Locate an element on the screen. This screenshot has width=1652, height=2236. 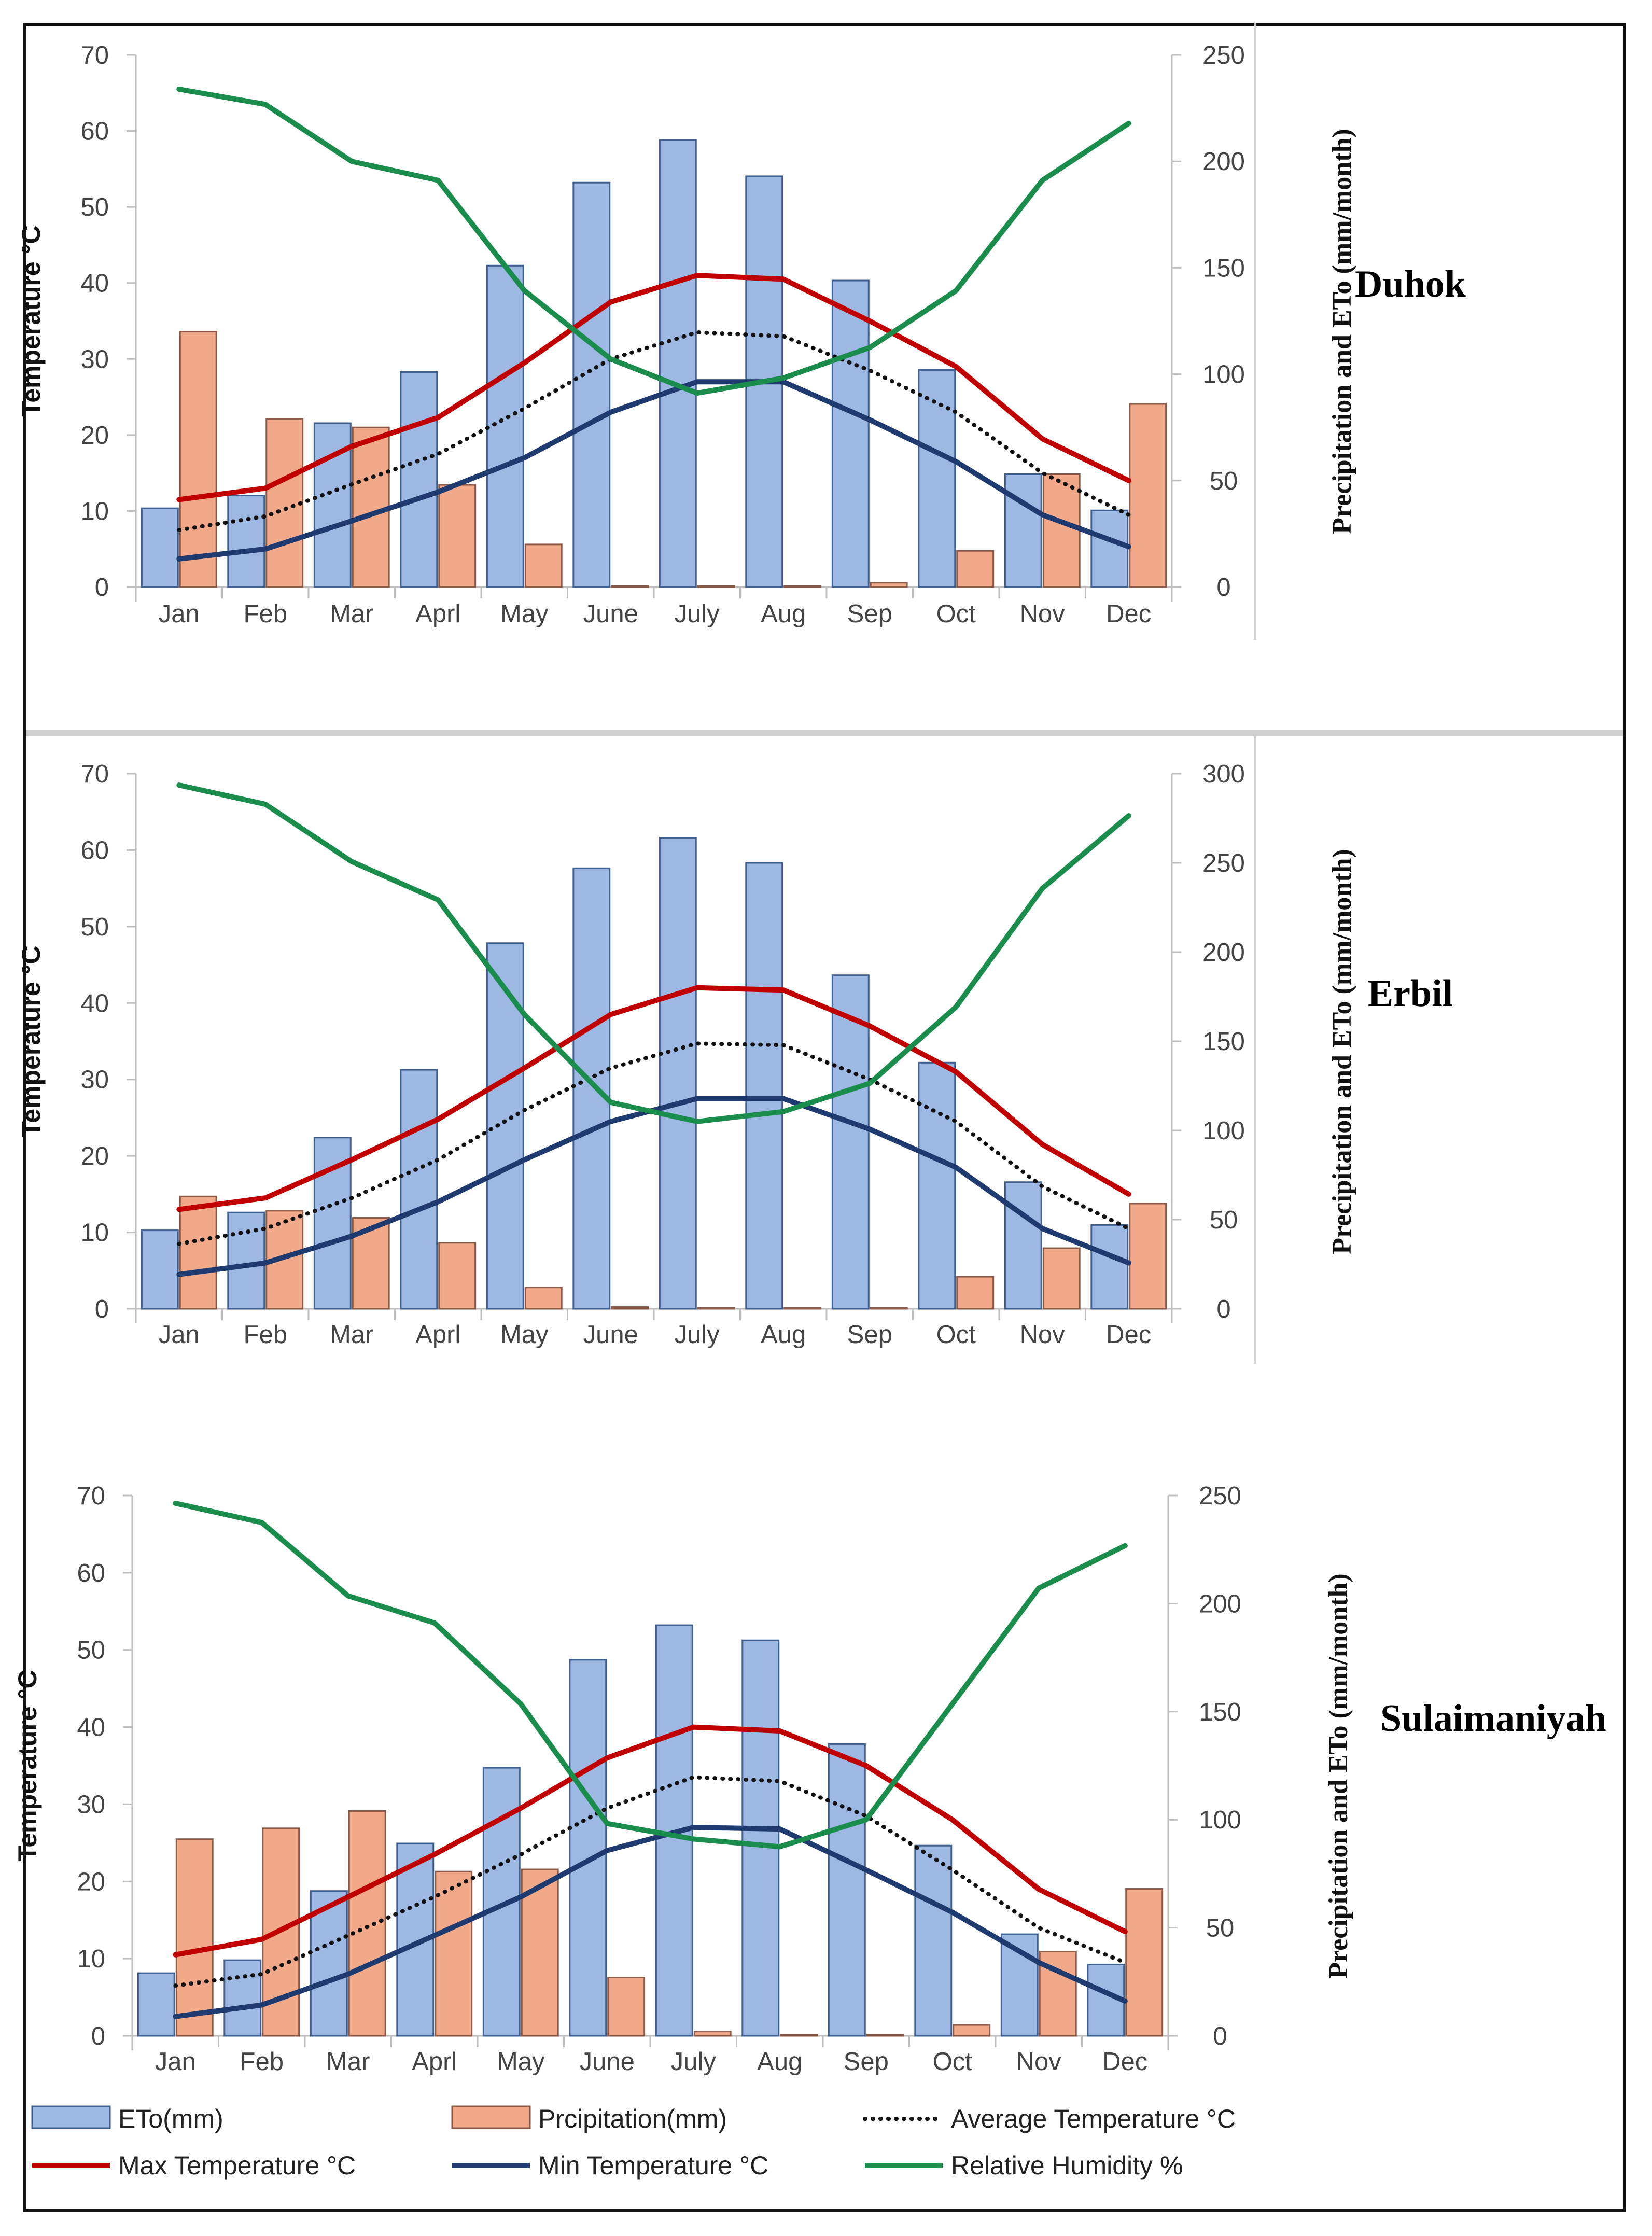
legend-item-precip: Prcipitation(mm) is located at coordinates (589, 2118).